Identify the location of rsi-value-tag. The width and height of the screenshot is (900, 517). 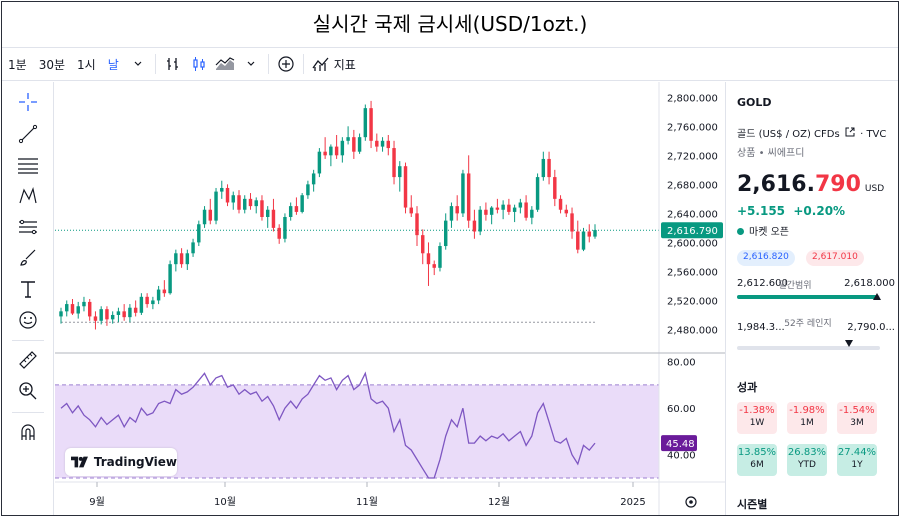
(679, 443).